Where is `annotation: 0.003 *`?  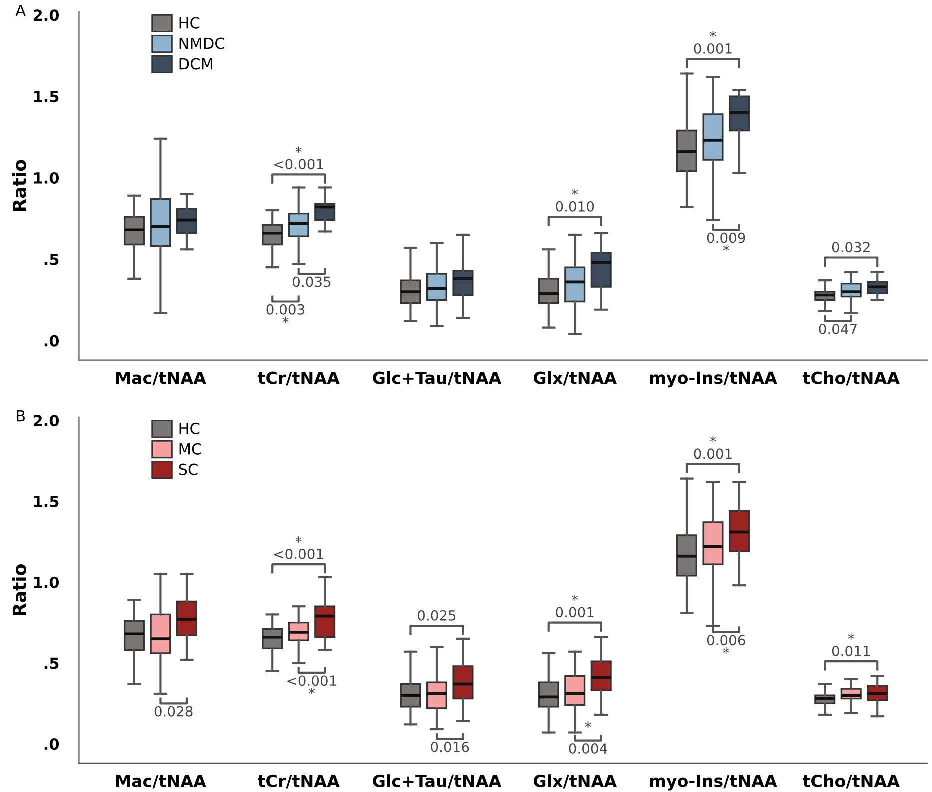 annotation: 0.003 * is located at coordinates (285, 314).